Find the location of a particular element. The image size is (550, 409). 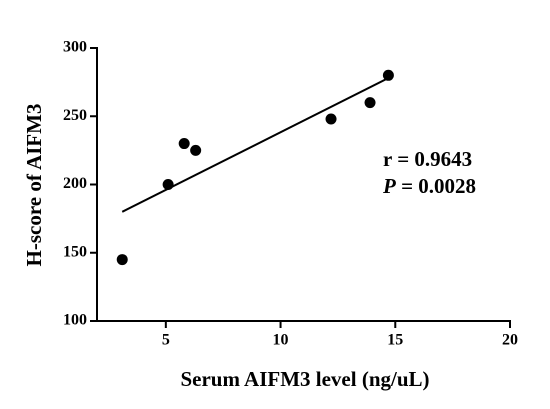

annotation-text: P is located at coordinates (389, 186).